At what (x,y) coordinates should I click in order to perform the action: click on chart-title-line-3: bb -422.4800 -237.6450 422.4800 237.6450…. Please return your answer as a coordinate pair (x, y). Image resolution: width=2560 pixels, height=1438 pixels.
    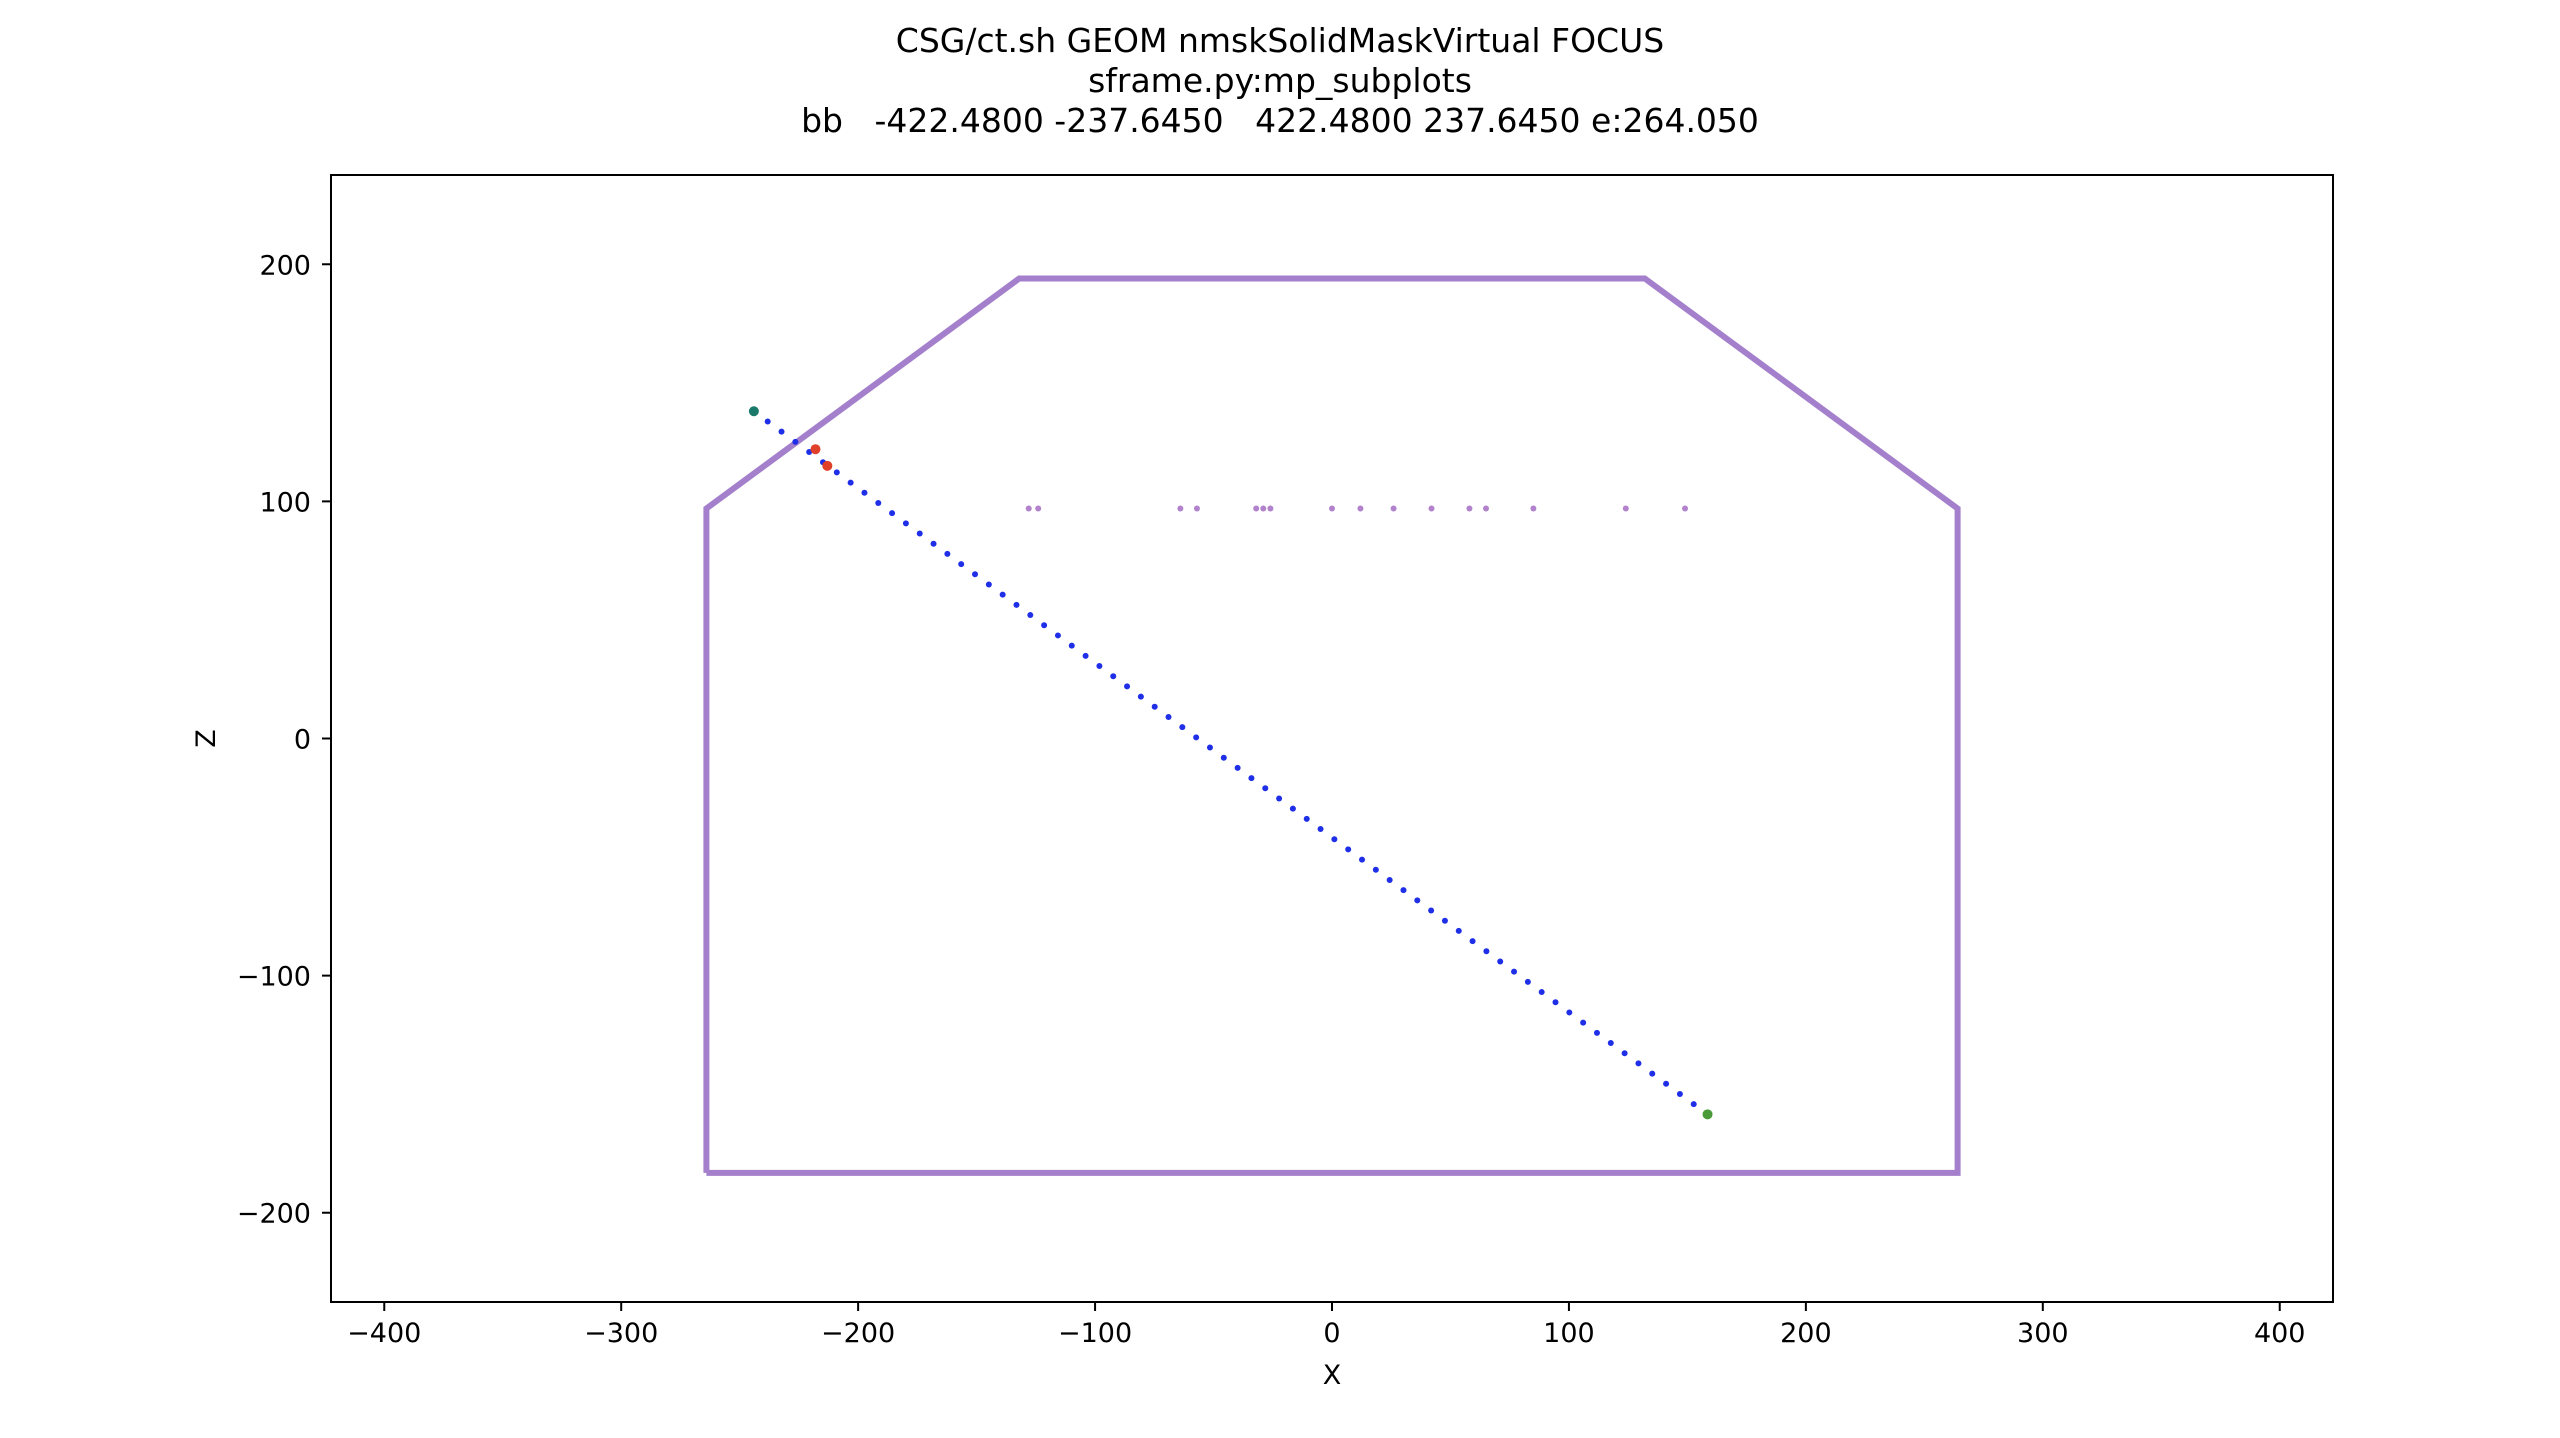
    Looking at the image, I should click on (1280, 120).